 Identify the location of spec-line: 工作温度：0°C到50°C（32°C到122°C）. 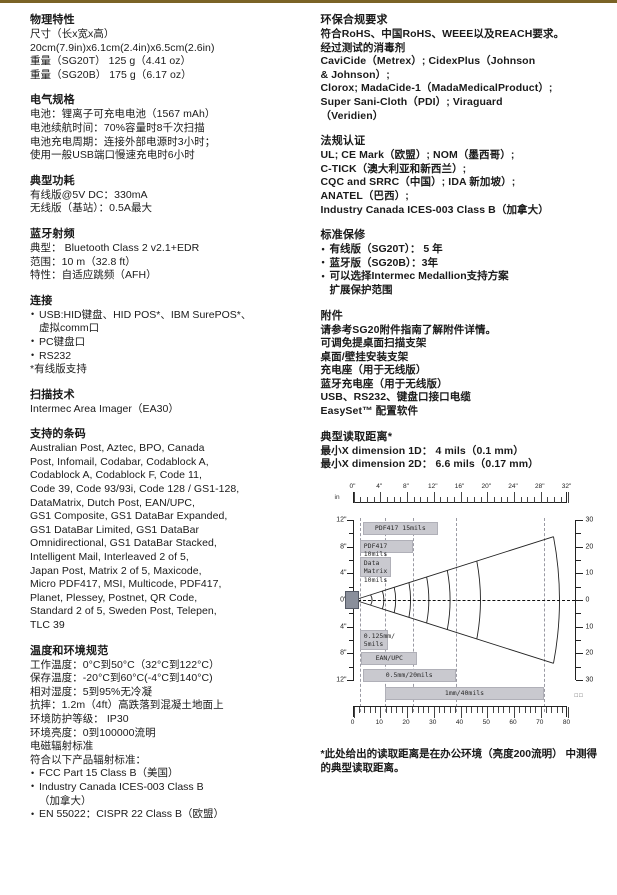
(125, 664).